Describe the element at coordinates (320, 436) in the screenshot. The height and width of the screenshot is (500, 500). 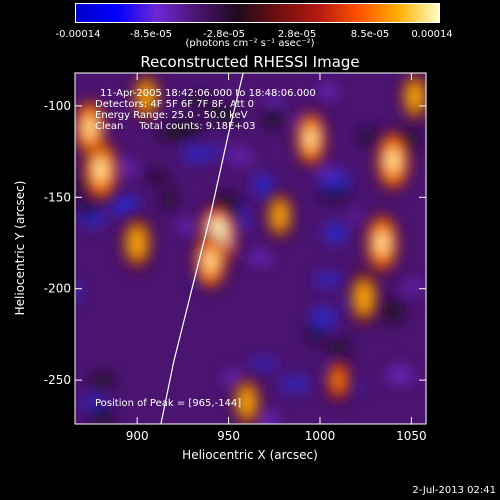
I see `x-tick-label: 1000` at that location.